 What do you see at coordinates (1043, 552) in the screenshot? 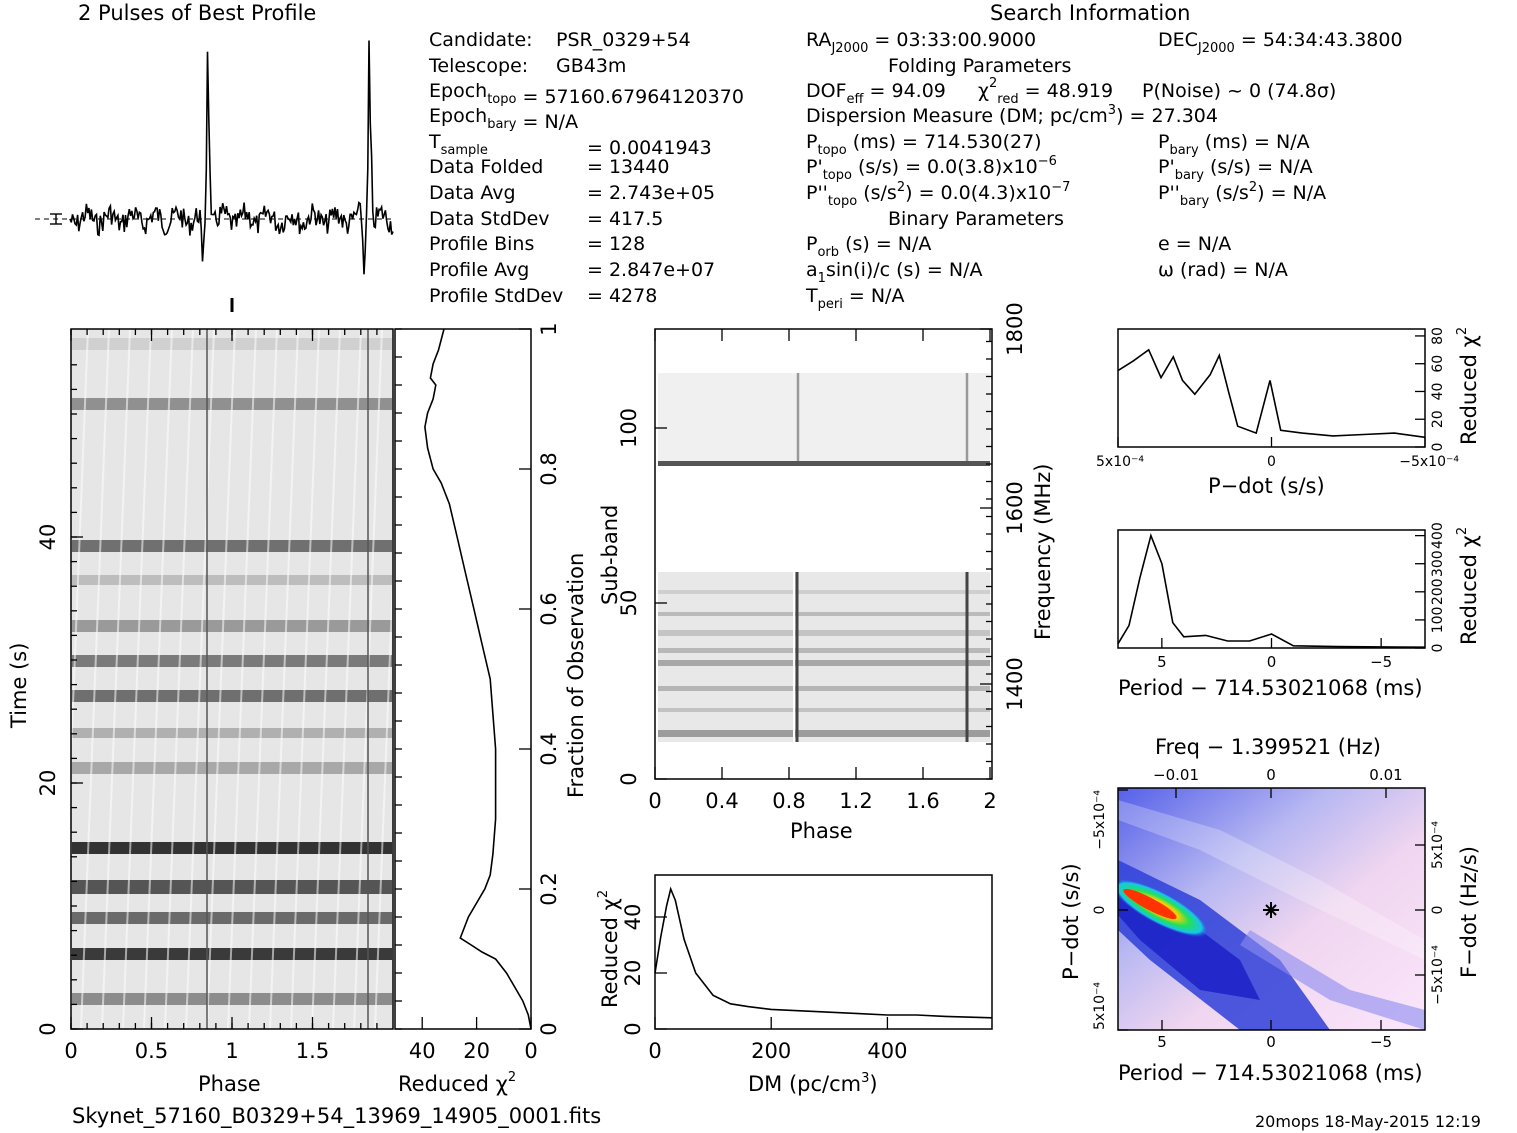
I see `subband-y2label: Frequency (MHz)` at bounding box center [1043, 552].